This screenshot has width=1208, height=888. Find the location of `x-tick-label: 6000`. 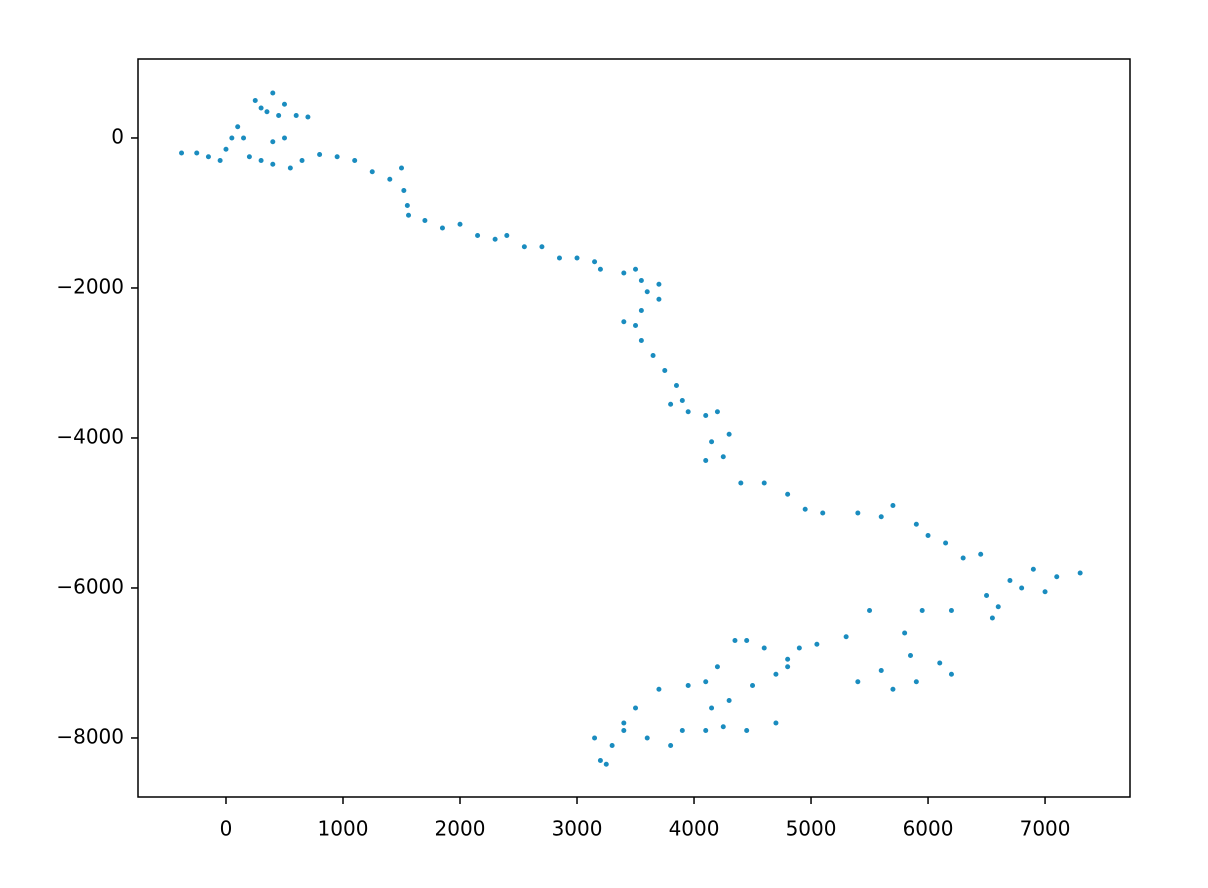

x-tick-label: 6000 is located at coordinates (928, 829).